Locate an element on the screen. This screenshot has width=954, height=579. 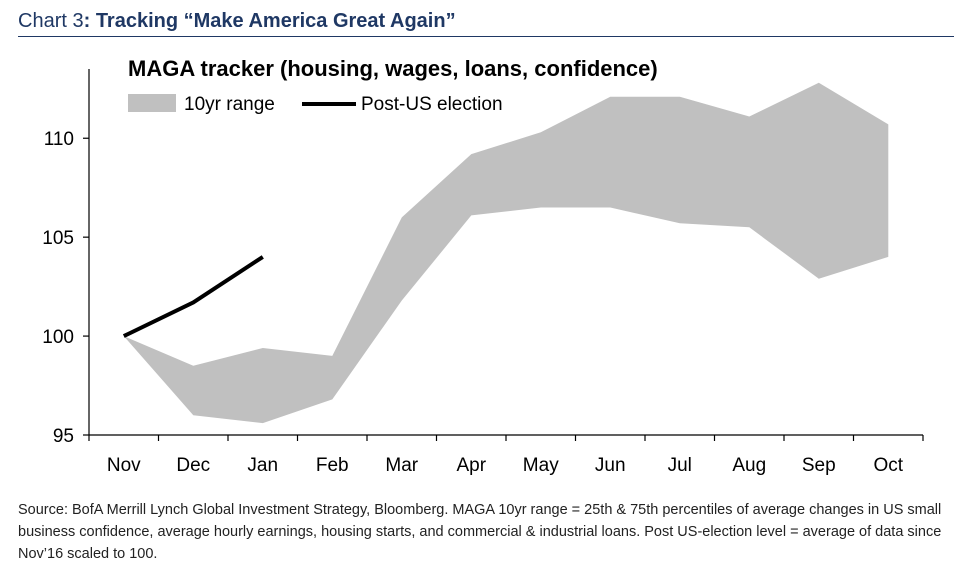
x-tick-label: Jul is located at coordinates (680, 465).